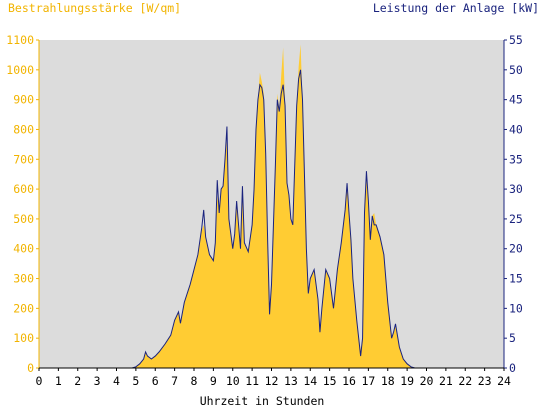 Image resolution: width=544 pixels, height=408 pixels. Describe the element at coordinates (213, 381) in the screenshot. I see `x-tick-label: 9` at that location.